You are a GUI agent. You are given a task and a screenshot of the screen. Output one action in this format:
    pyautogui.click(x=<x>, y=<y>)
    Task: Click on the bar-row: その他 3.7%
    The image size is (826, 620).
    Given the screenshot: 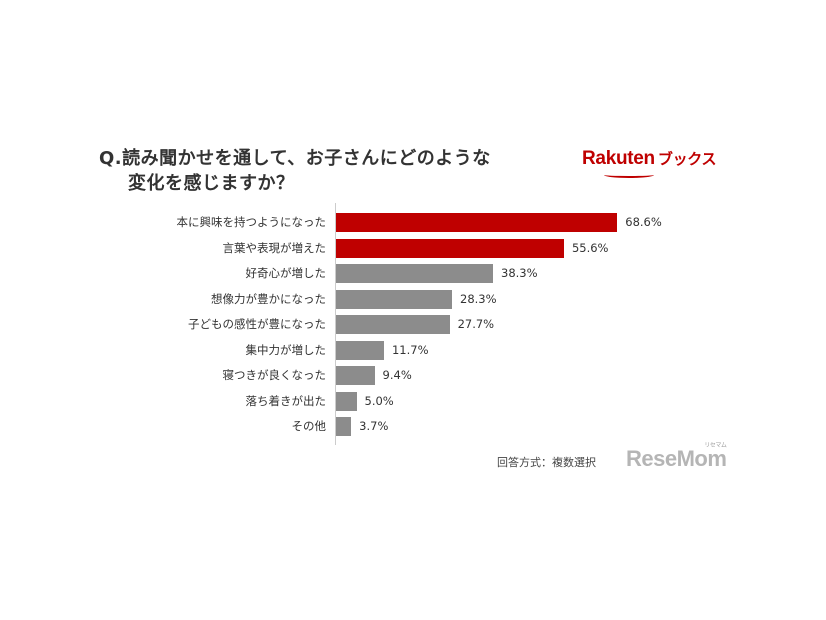 What is the action you would take?
    pyautogui.click(x=413, y=426)
    